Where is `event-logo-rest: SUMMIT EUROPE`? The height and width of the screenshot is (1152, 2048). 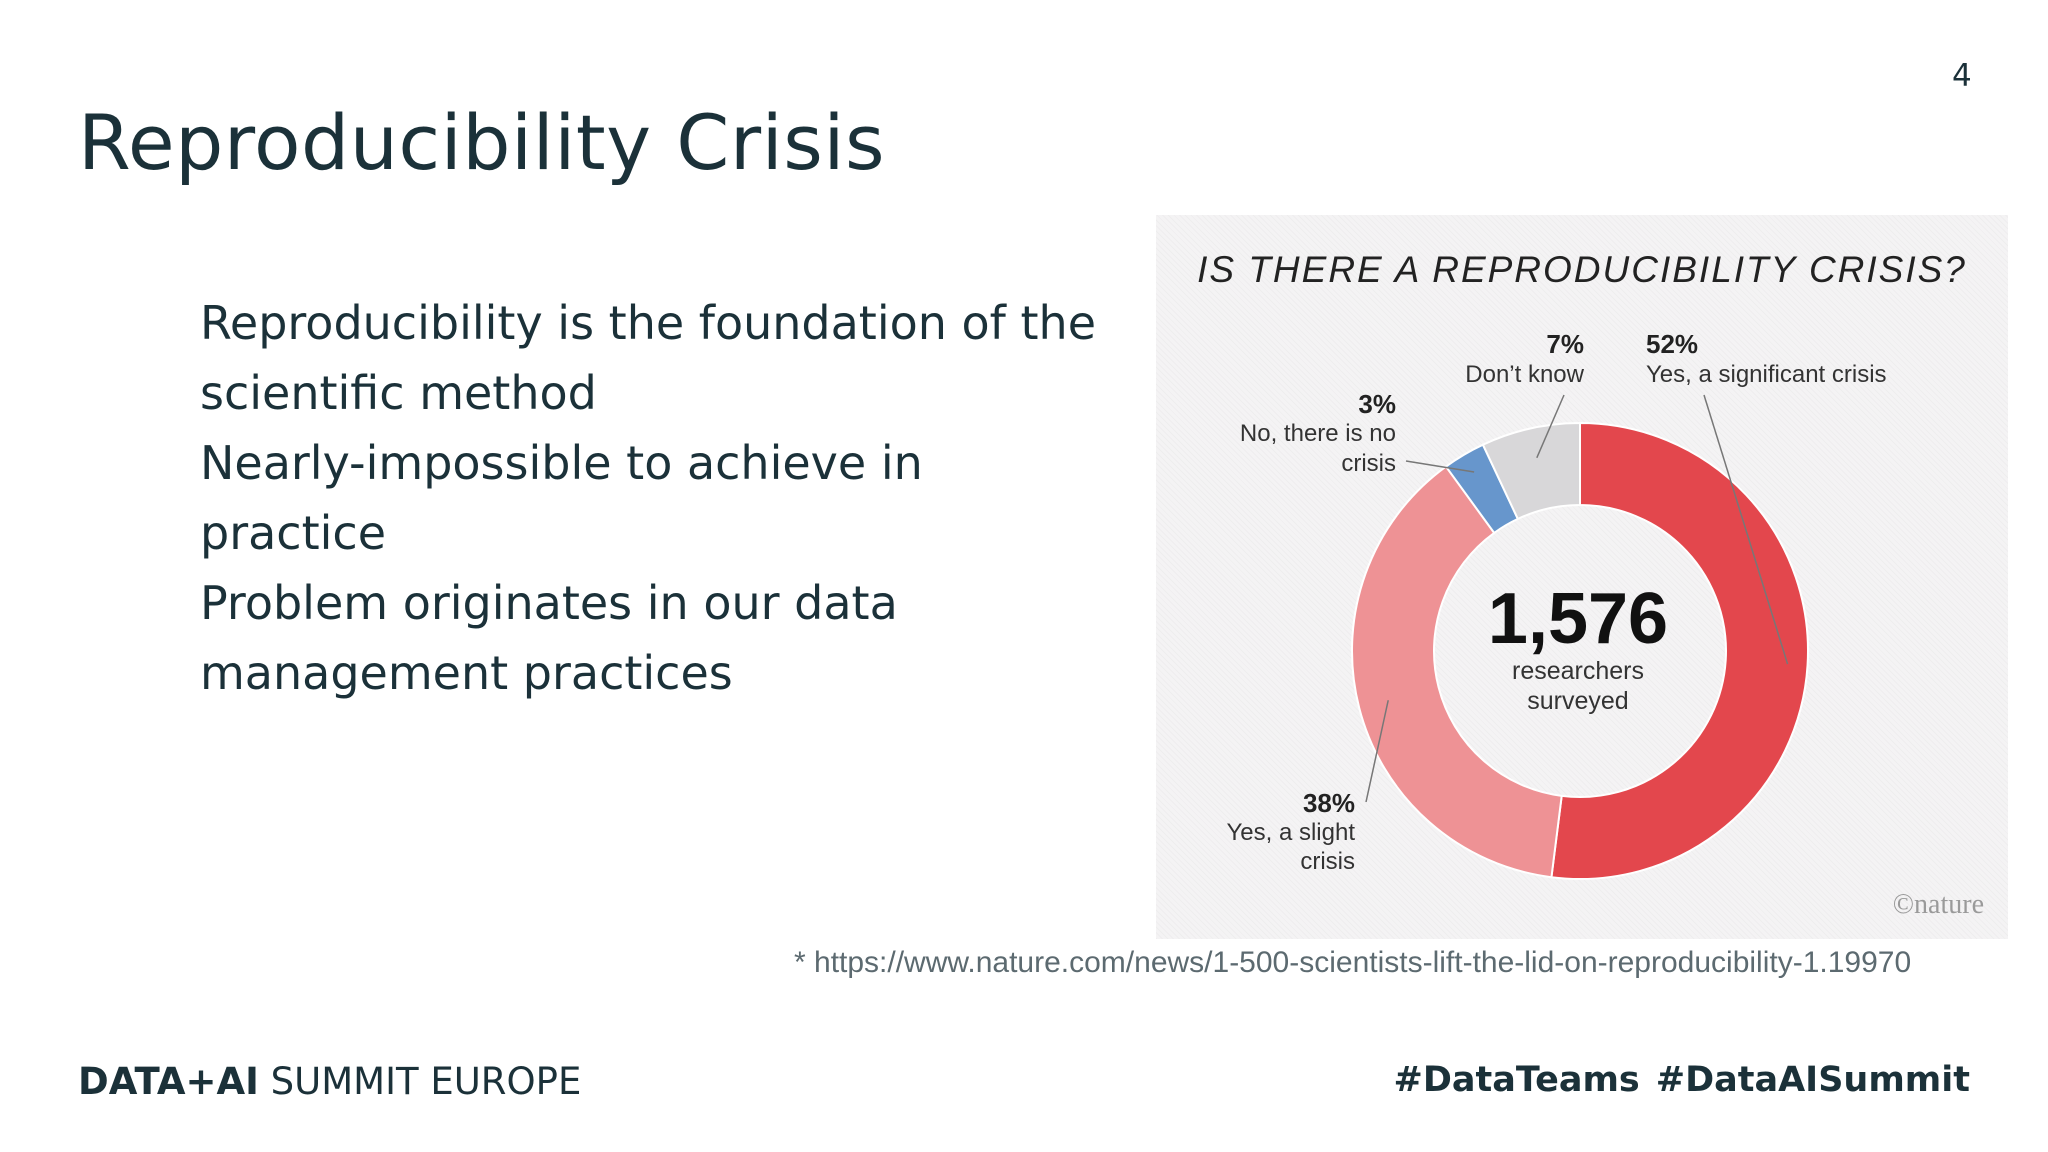 event-logo-rest: SUMMIT EUROPE is located at coordinates (420, 1081).